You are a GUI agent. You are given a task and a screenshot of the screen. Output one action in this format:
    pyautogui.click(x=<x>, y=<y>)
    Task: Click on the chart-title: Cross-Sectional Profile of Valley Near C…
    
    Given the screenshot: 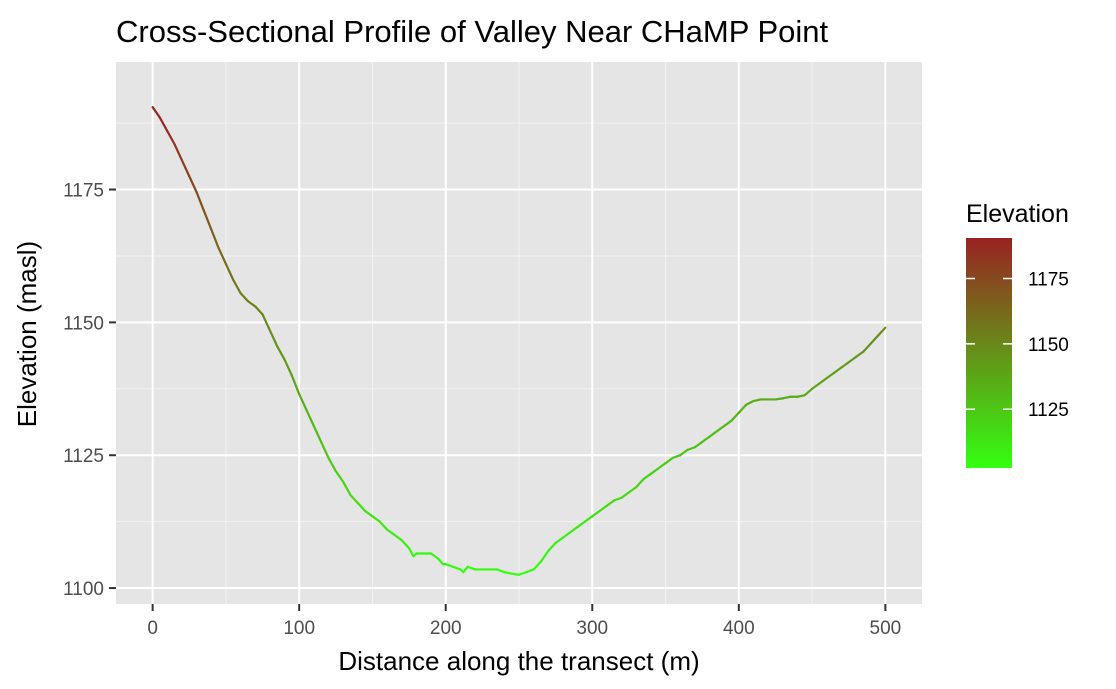 What is the action you would take?
    pyautogui.click(x=472, y=31)
    